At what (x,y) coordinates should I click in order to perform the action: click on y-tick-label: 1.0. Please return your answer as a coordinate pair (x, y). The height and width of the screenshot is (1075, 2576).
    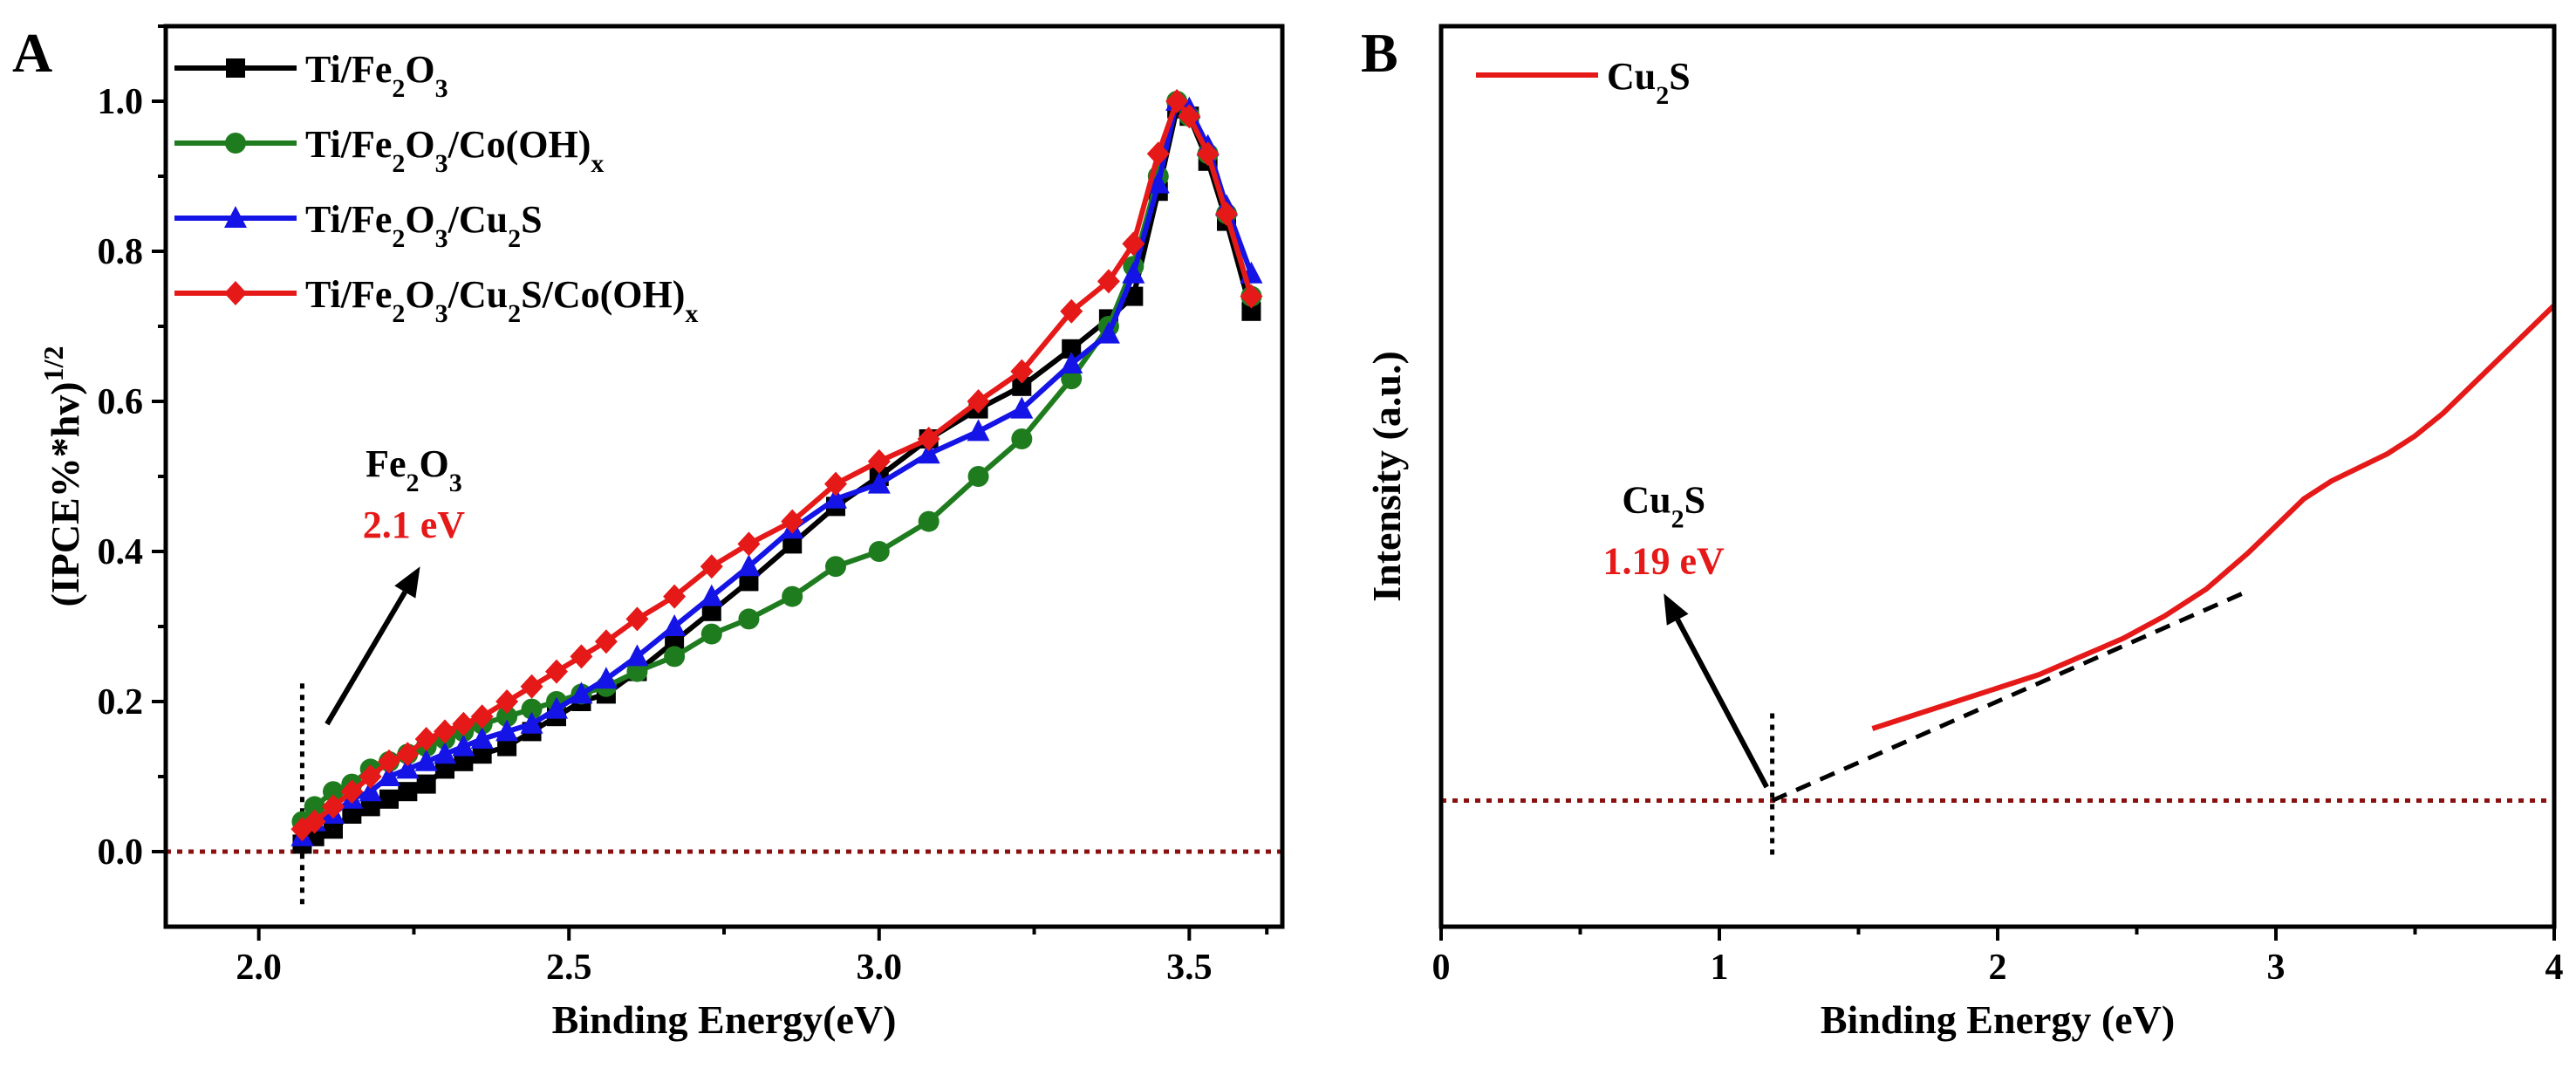
    Looking at the image, I should click on (121, 102).